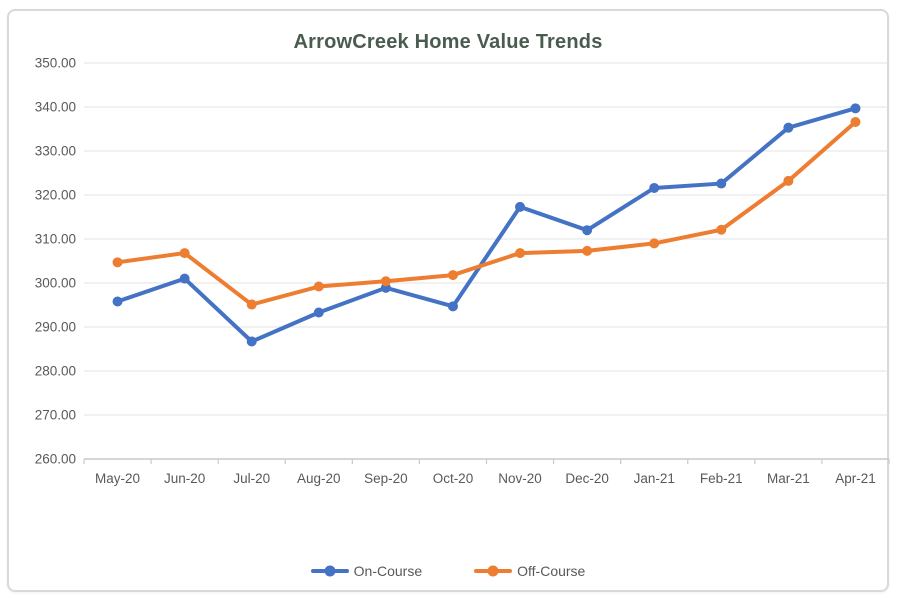 The height and width of the screenshot is (614, 900). Describe the element at coordinates (55, 459) in the screenshot. I see `y-tick-label: 260.00` at that location.